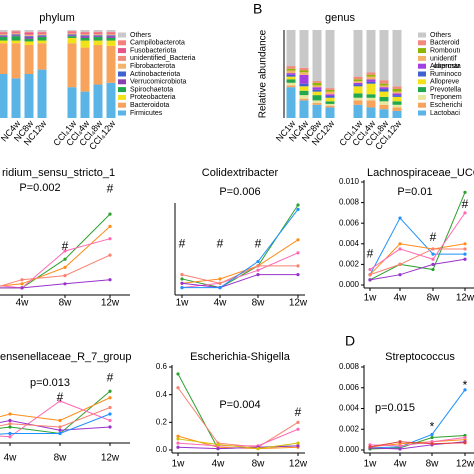  I want to click on y-tick-label: 0.004, so click(349, 243).